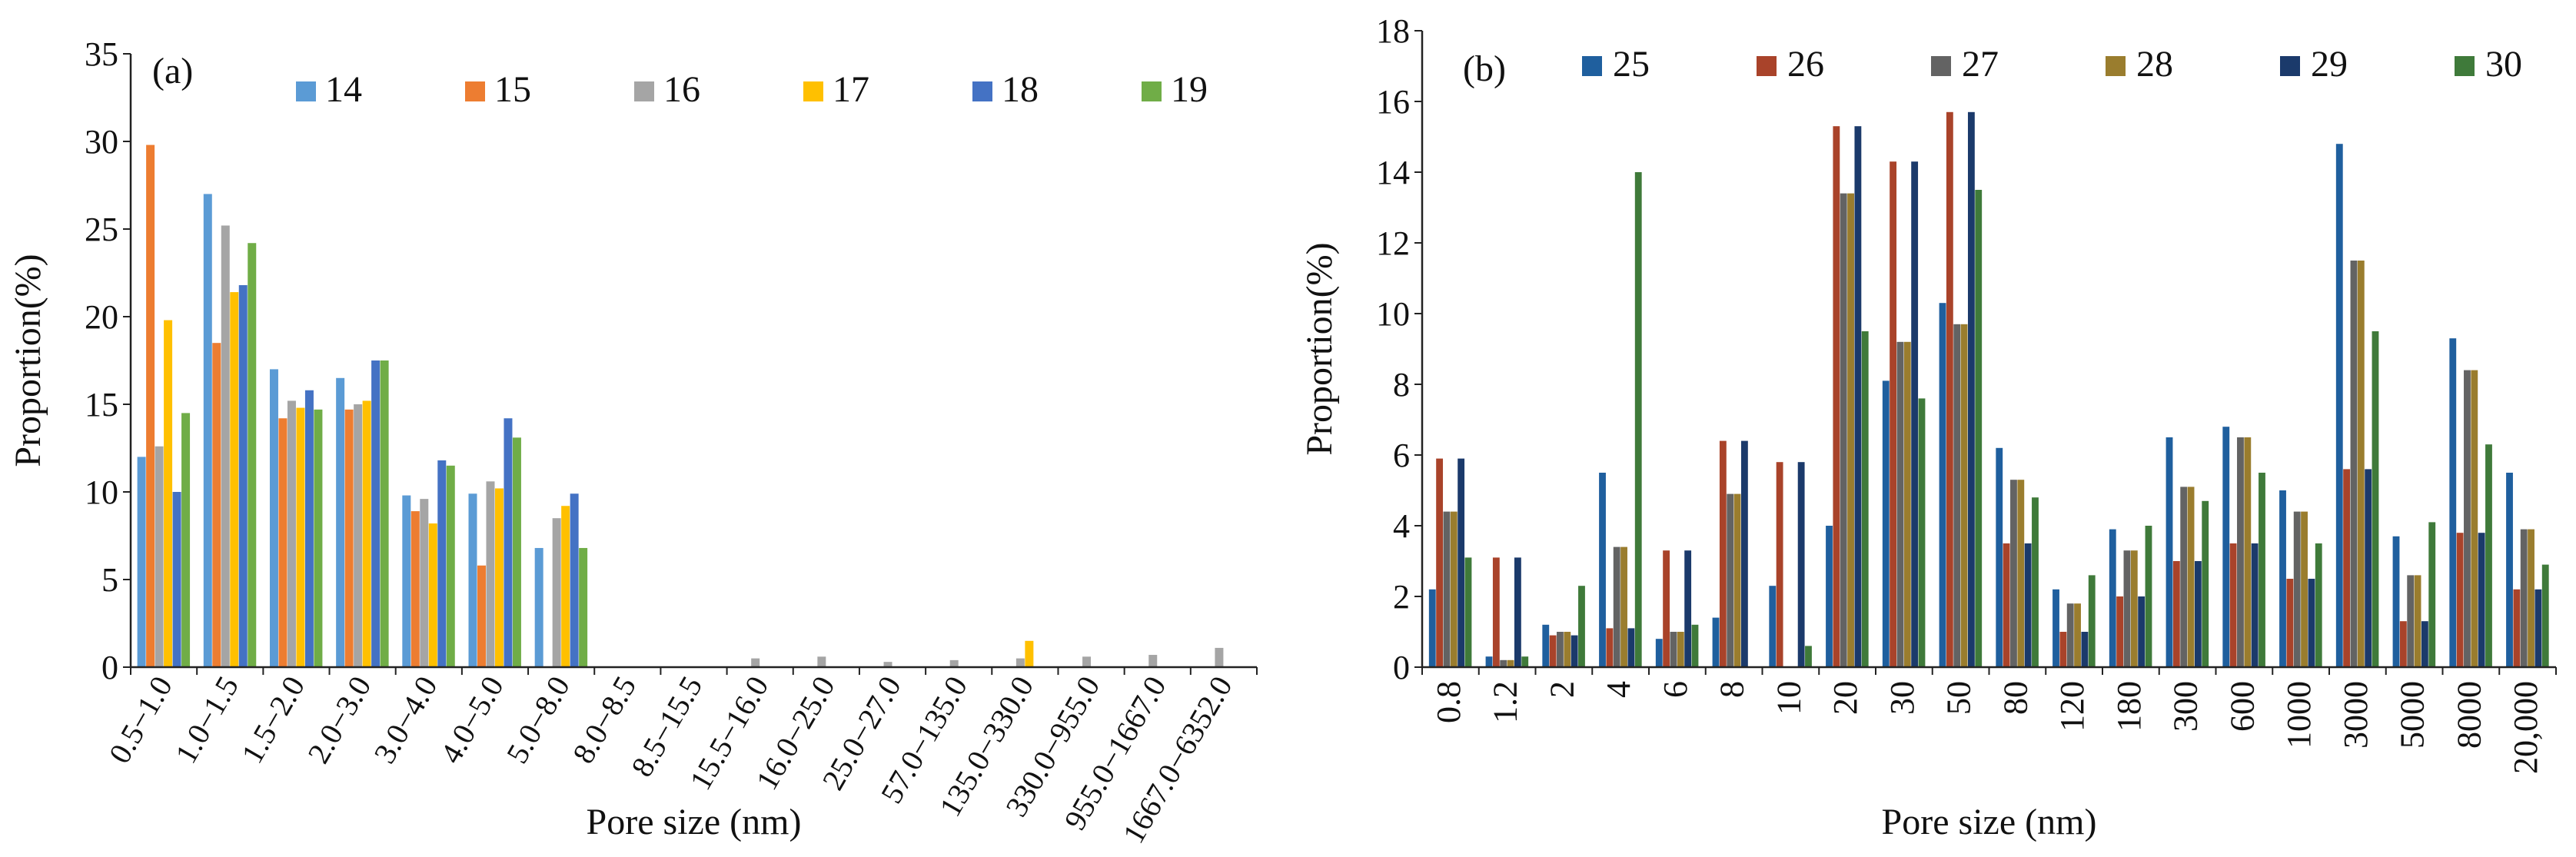 This screenshot has width=2576, height=857. What do you see at coordinates (1805, 64) in the screenshot?
I see `legend-label: 26` at bounding box center [1805, 64].